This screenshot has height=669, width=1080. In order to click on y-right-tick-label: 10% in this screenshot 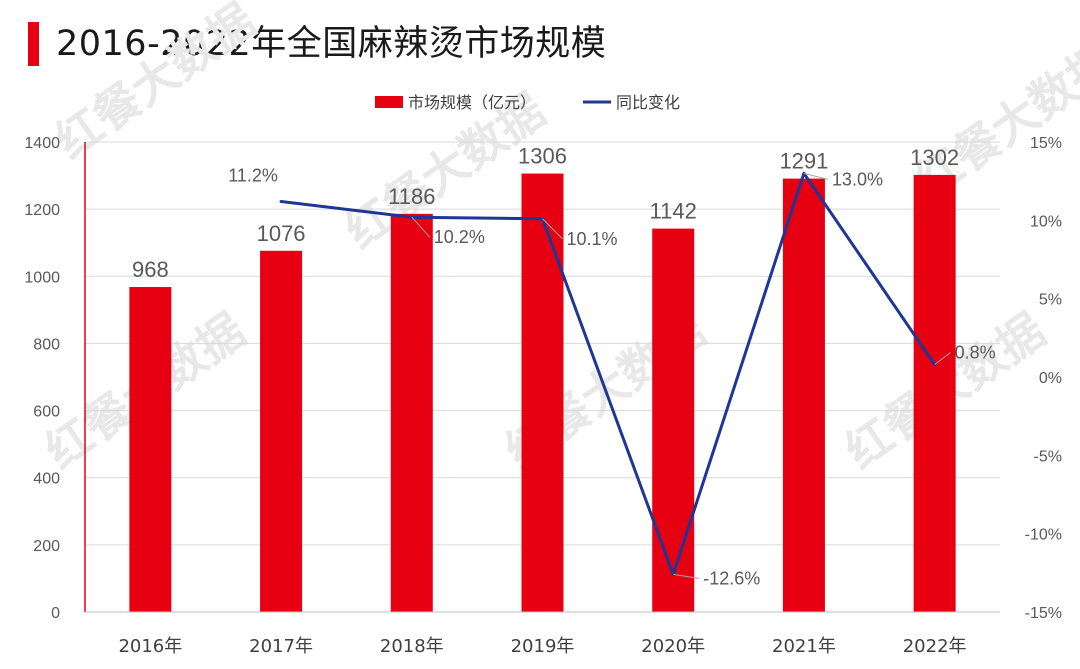, I will do `click(1046, 221)`.